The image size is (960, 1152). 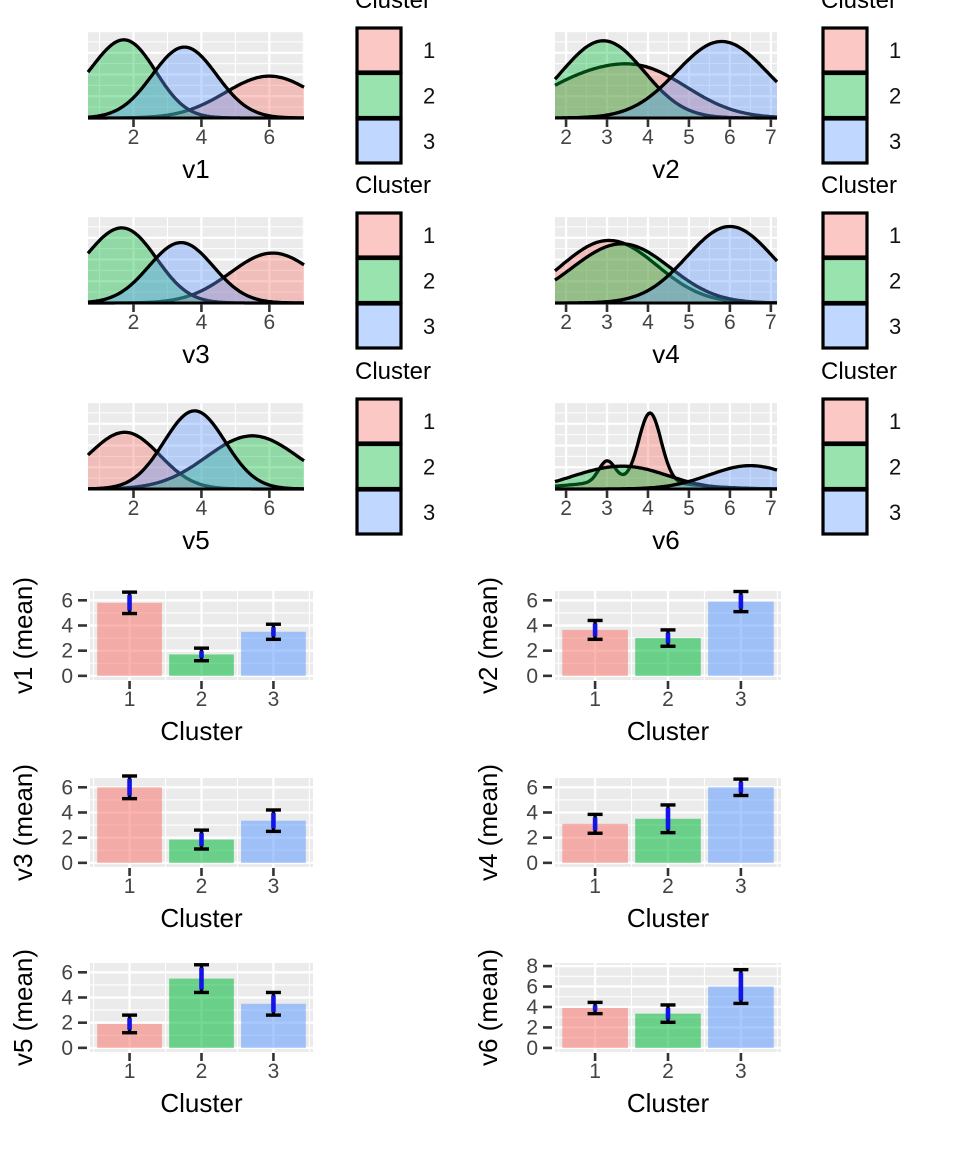 What do you see at coordinates (195, 354) in the screenshot?
I see `x-axis-label: v3` at bounding box center [195, 354].